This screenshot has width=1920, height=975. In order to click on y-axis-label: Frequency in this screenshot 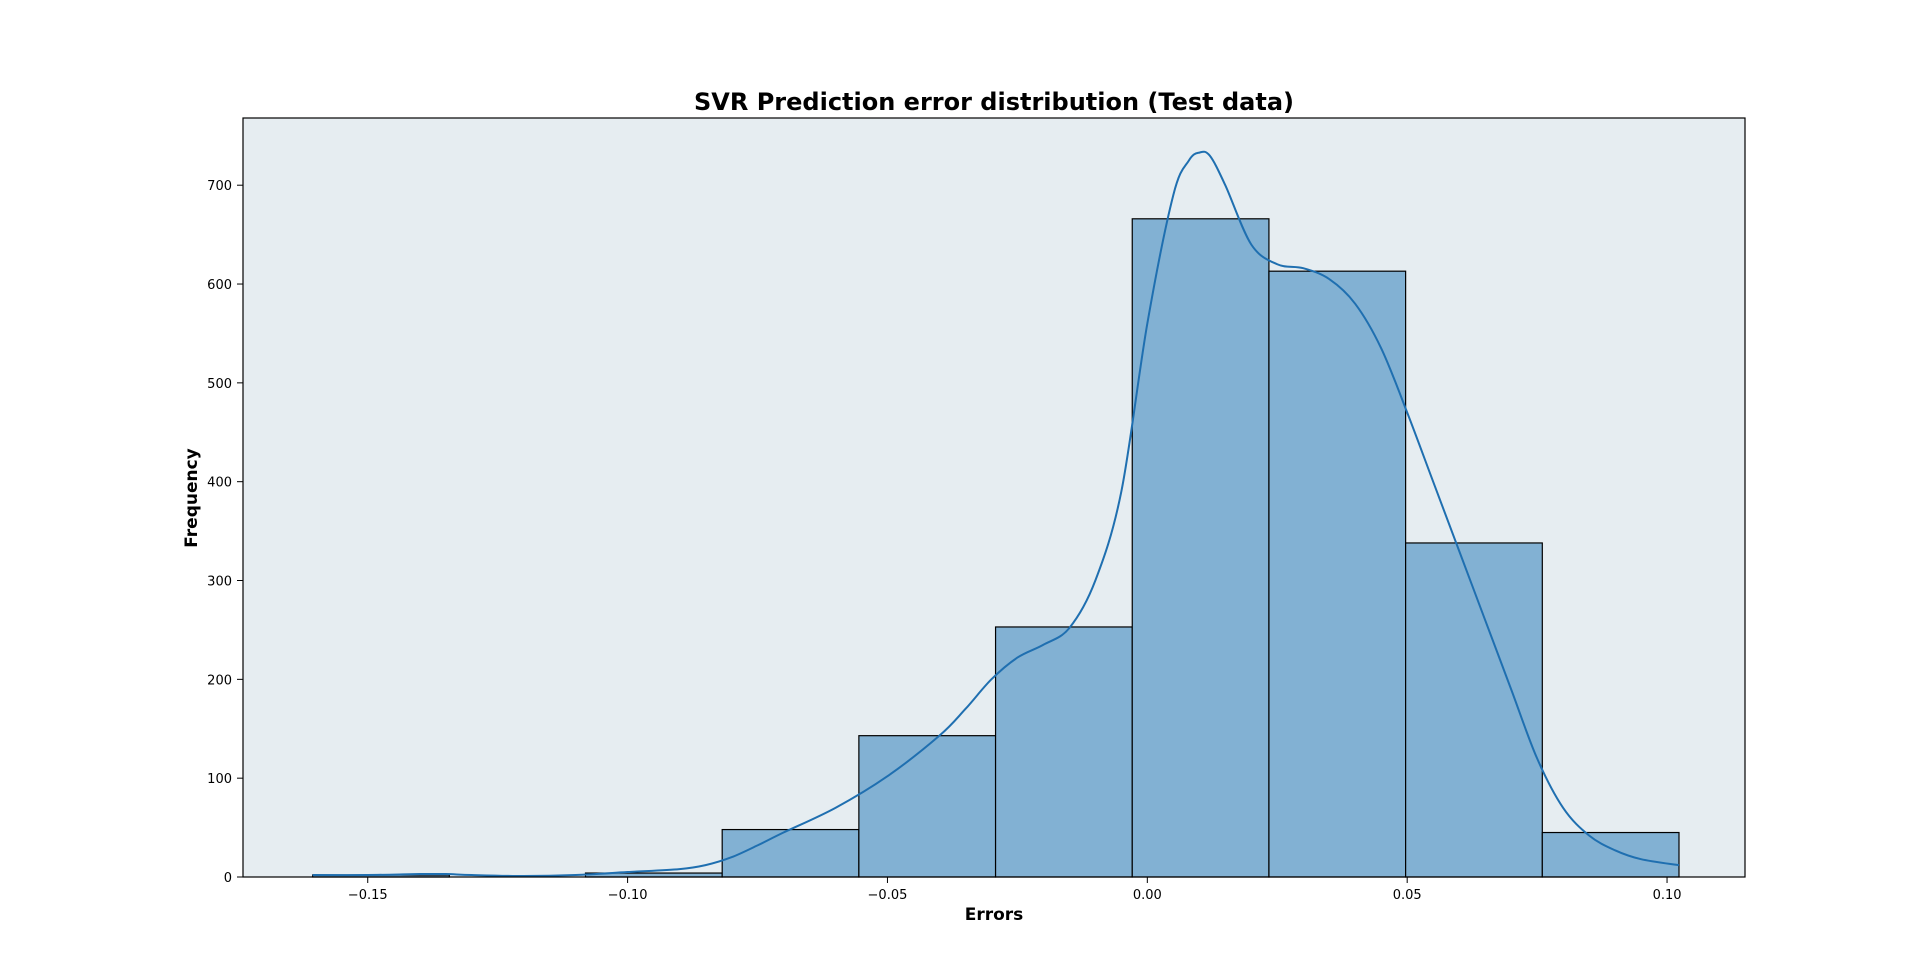, I will do `click(192, 498)`.